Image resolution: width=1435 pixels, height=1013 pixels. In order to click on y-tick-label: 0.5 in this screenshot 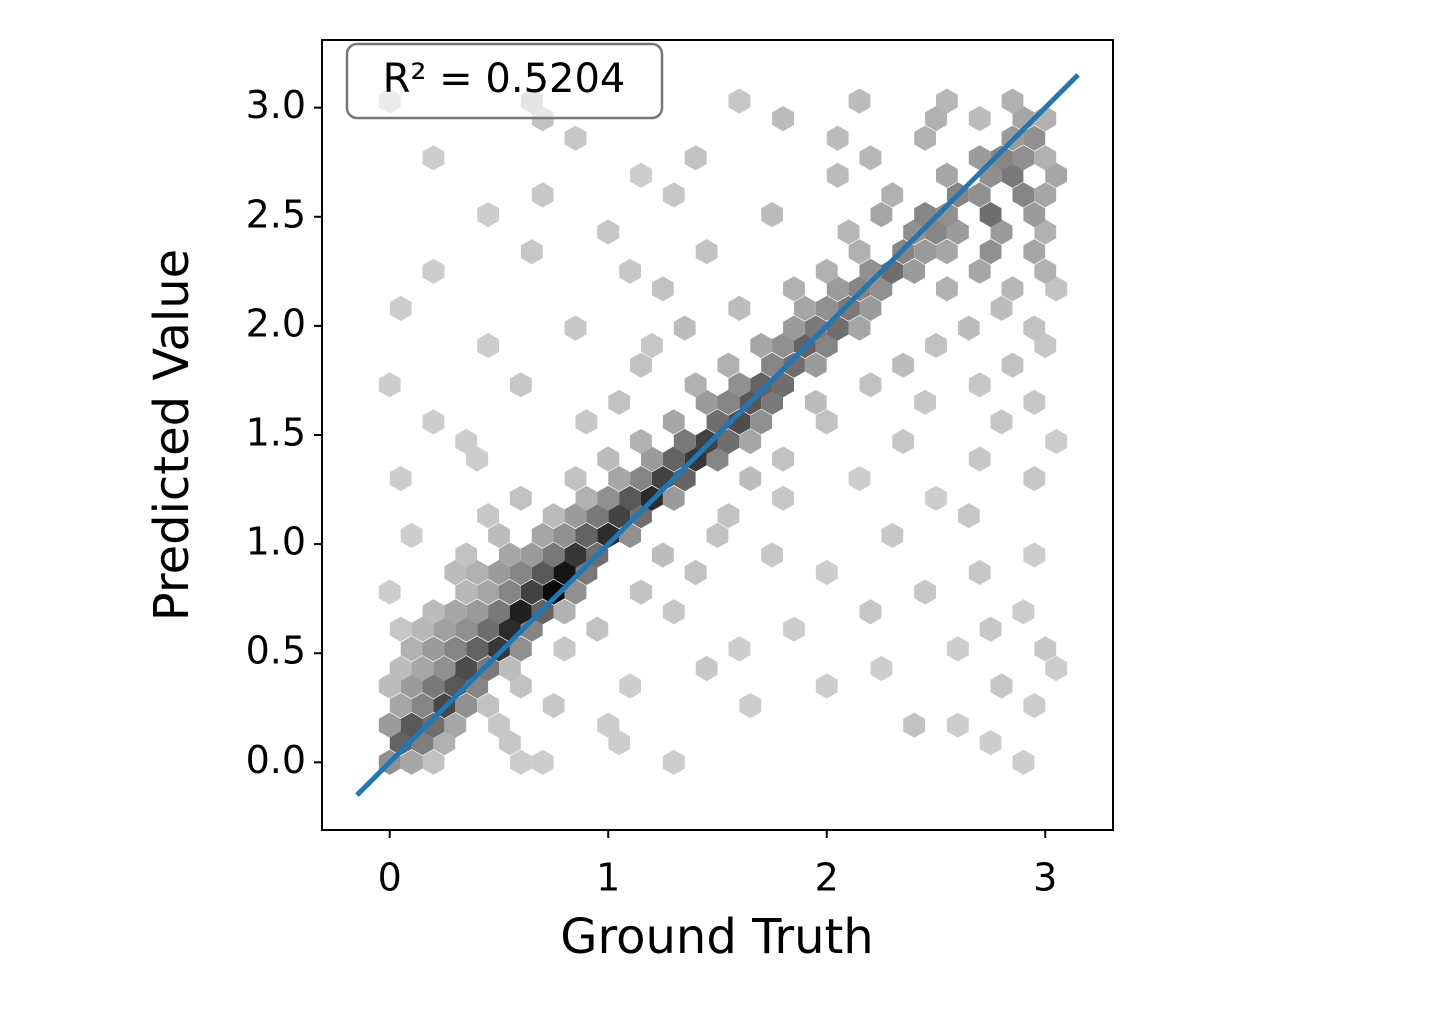, I will do `click(276, 651)`.